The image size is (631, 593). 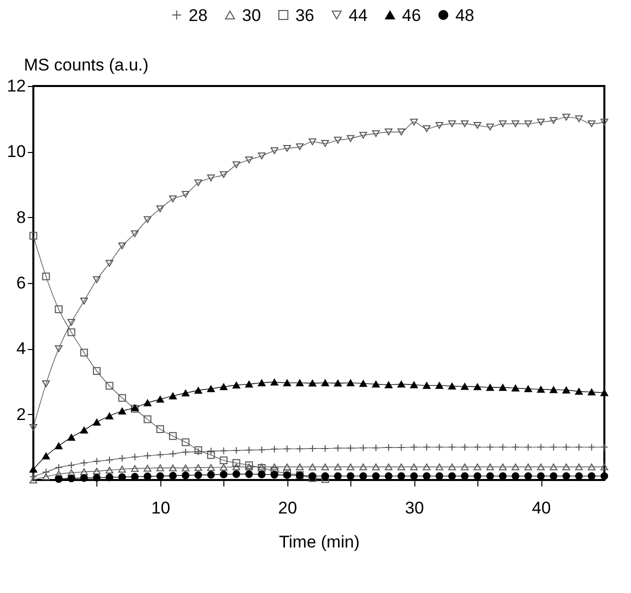 I want to click on y-tick-label: 12, so click(x=16, y=86).